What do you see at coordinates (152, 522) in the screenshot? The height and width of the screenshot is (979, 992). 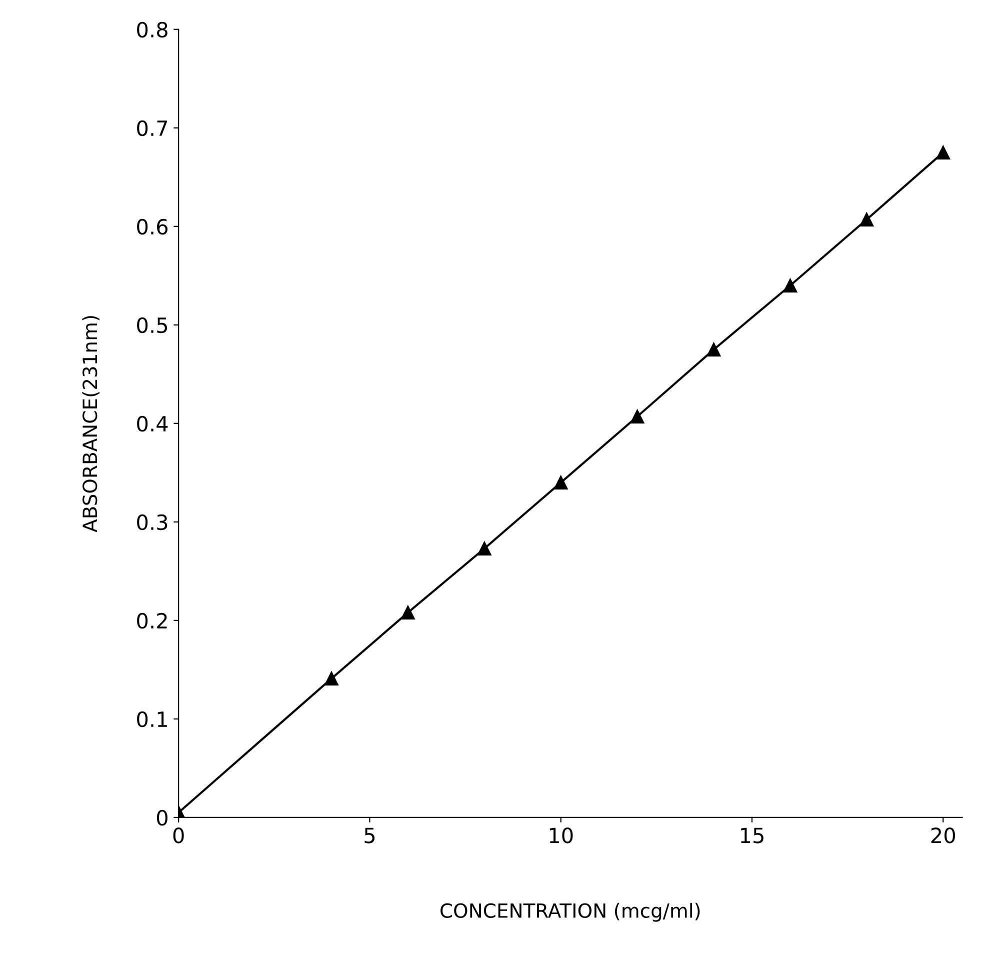 I see `y-tick-label: 0.3` at bounding box center [152, 522].